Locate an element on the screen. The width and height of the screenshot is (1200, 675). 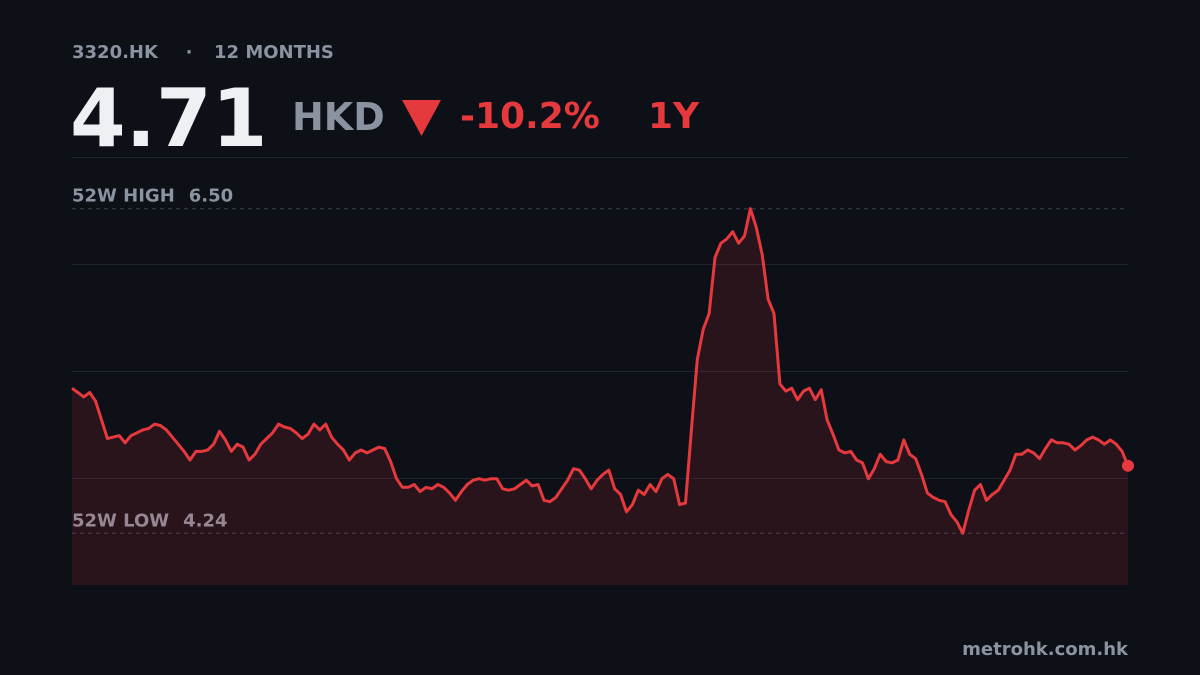
range: 1Y is located at coordinates (674, 116).